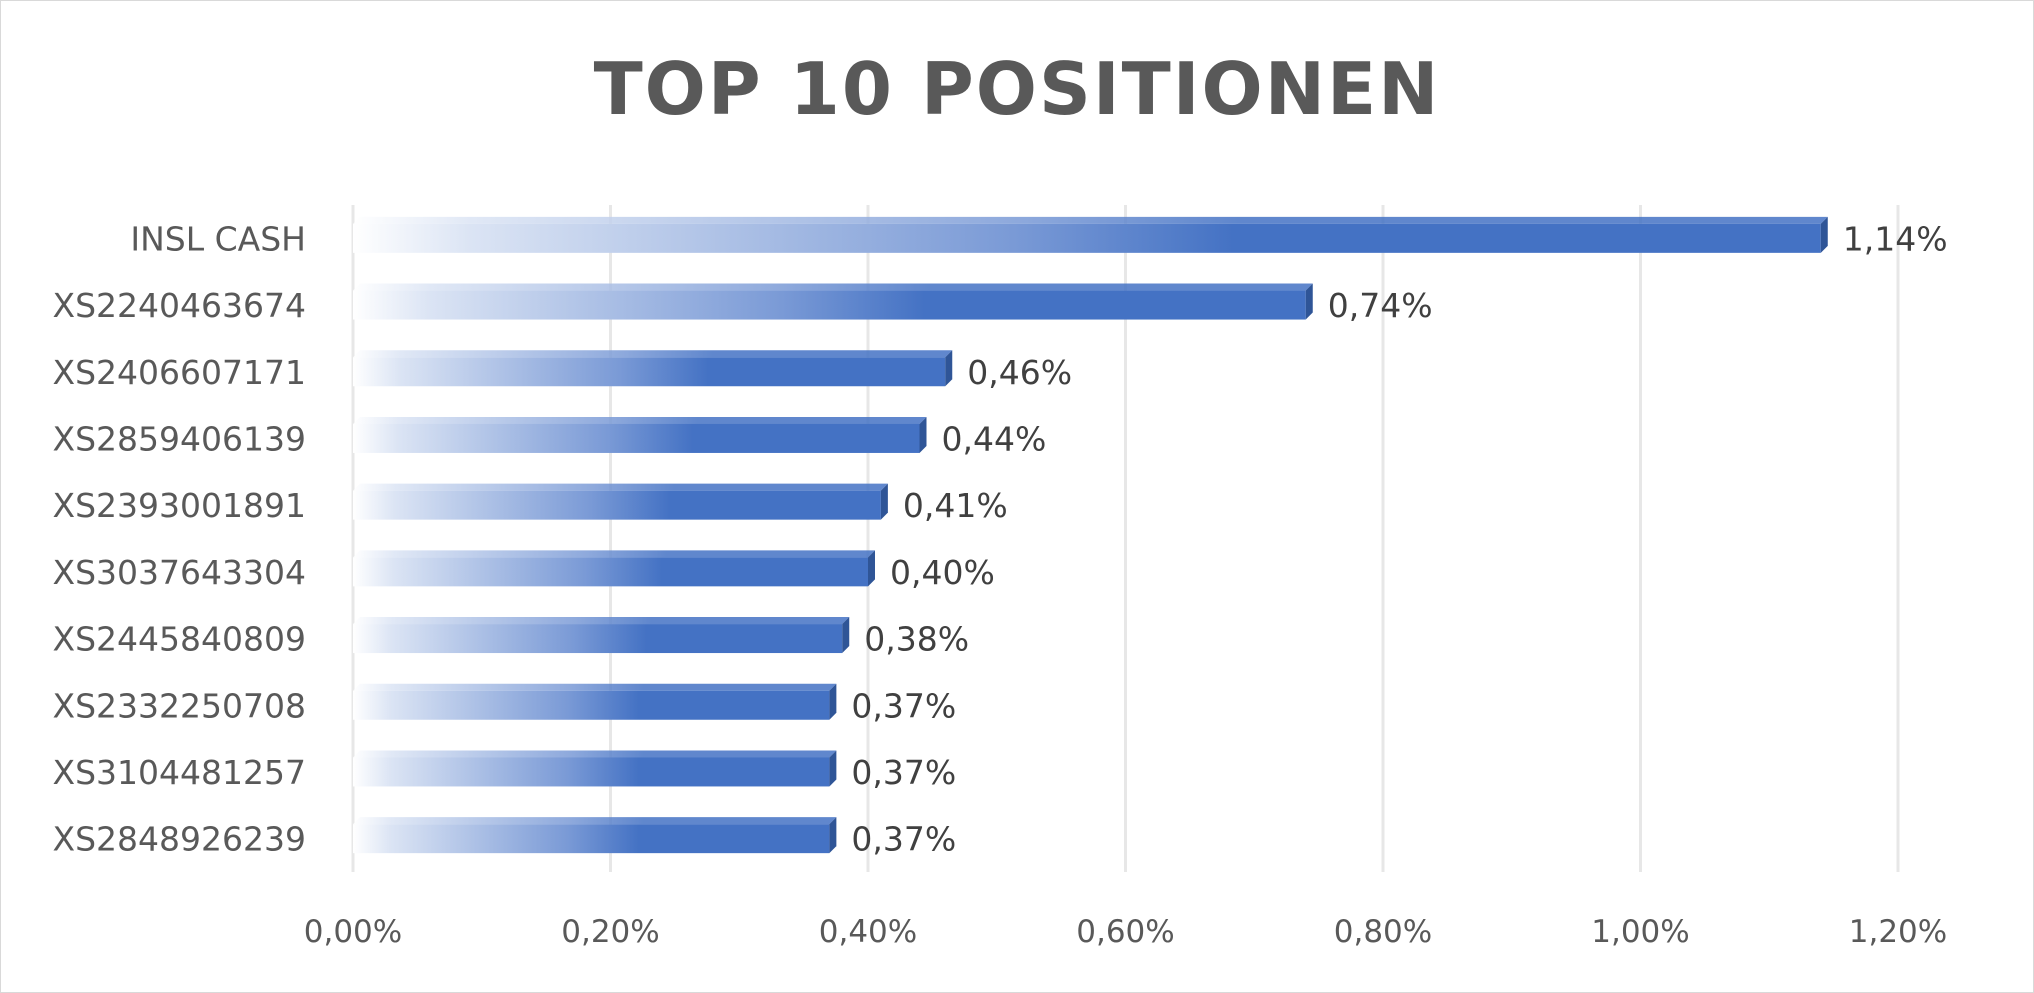 This screenshot has height=993, width=2034. Describe the element at coordinates (942, 572) in the screenshot. I see `bar-value-label: 0,40%` at that location.